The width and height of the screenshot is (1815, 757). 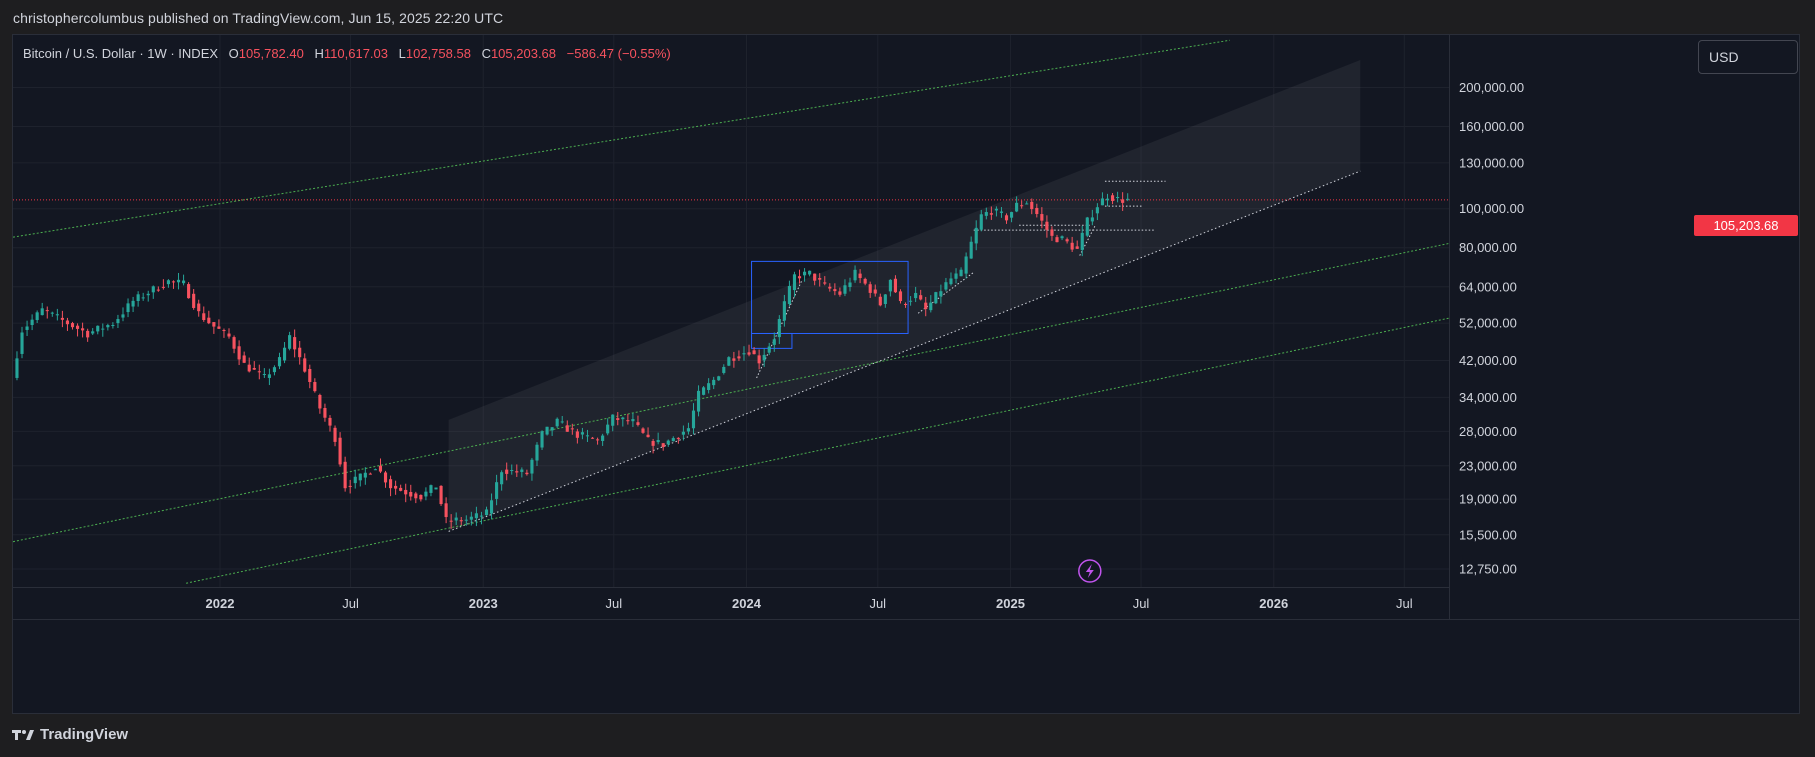 I want to click on currency-button: USD, so click(x=1748, y=57).